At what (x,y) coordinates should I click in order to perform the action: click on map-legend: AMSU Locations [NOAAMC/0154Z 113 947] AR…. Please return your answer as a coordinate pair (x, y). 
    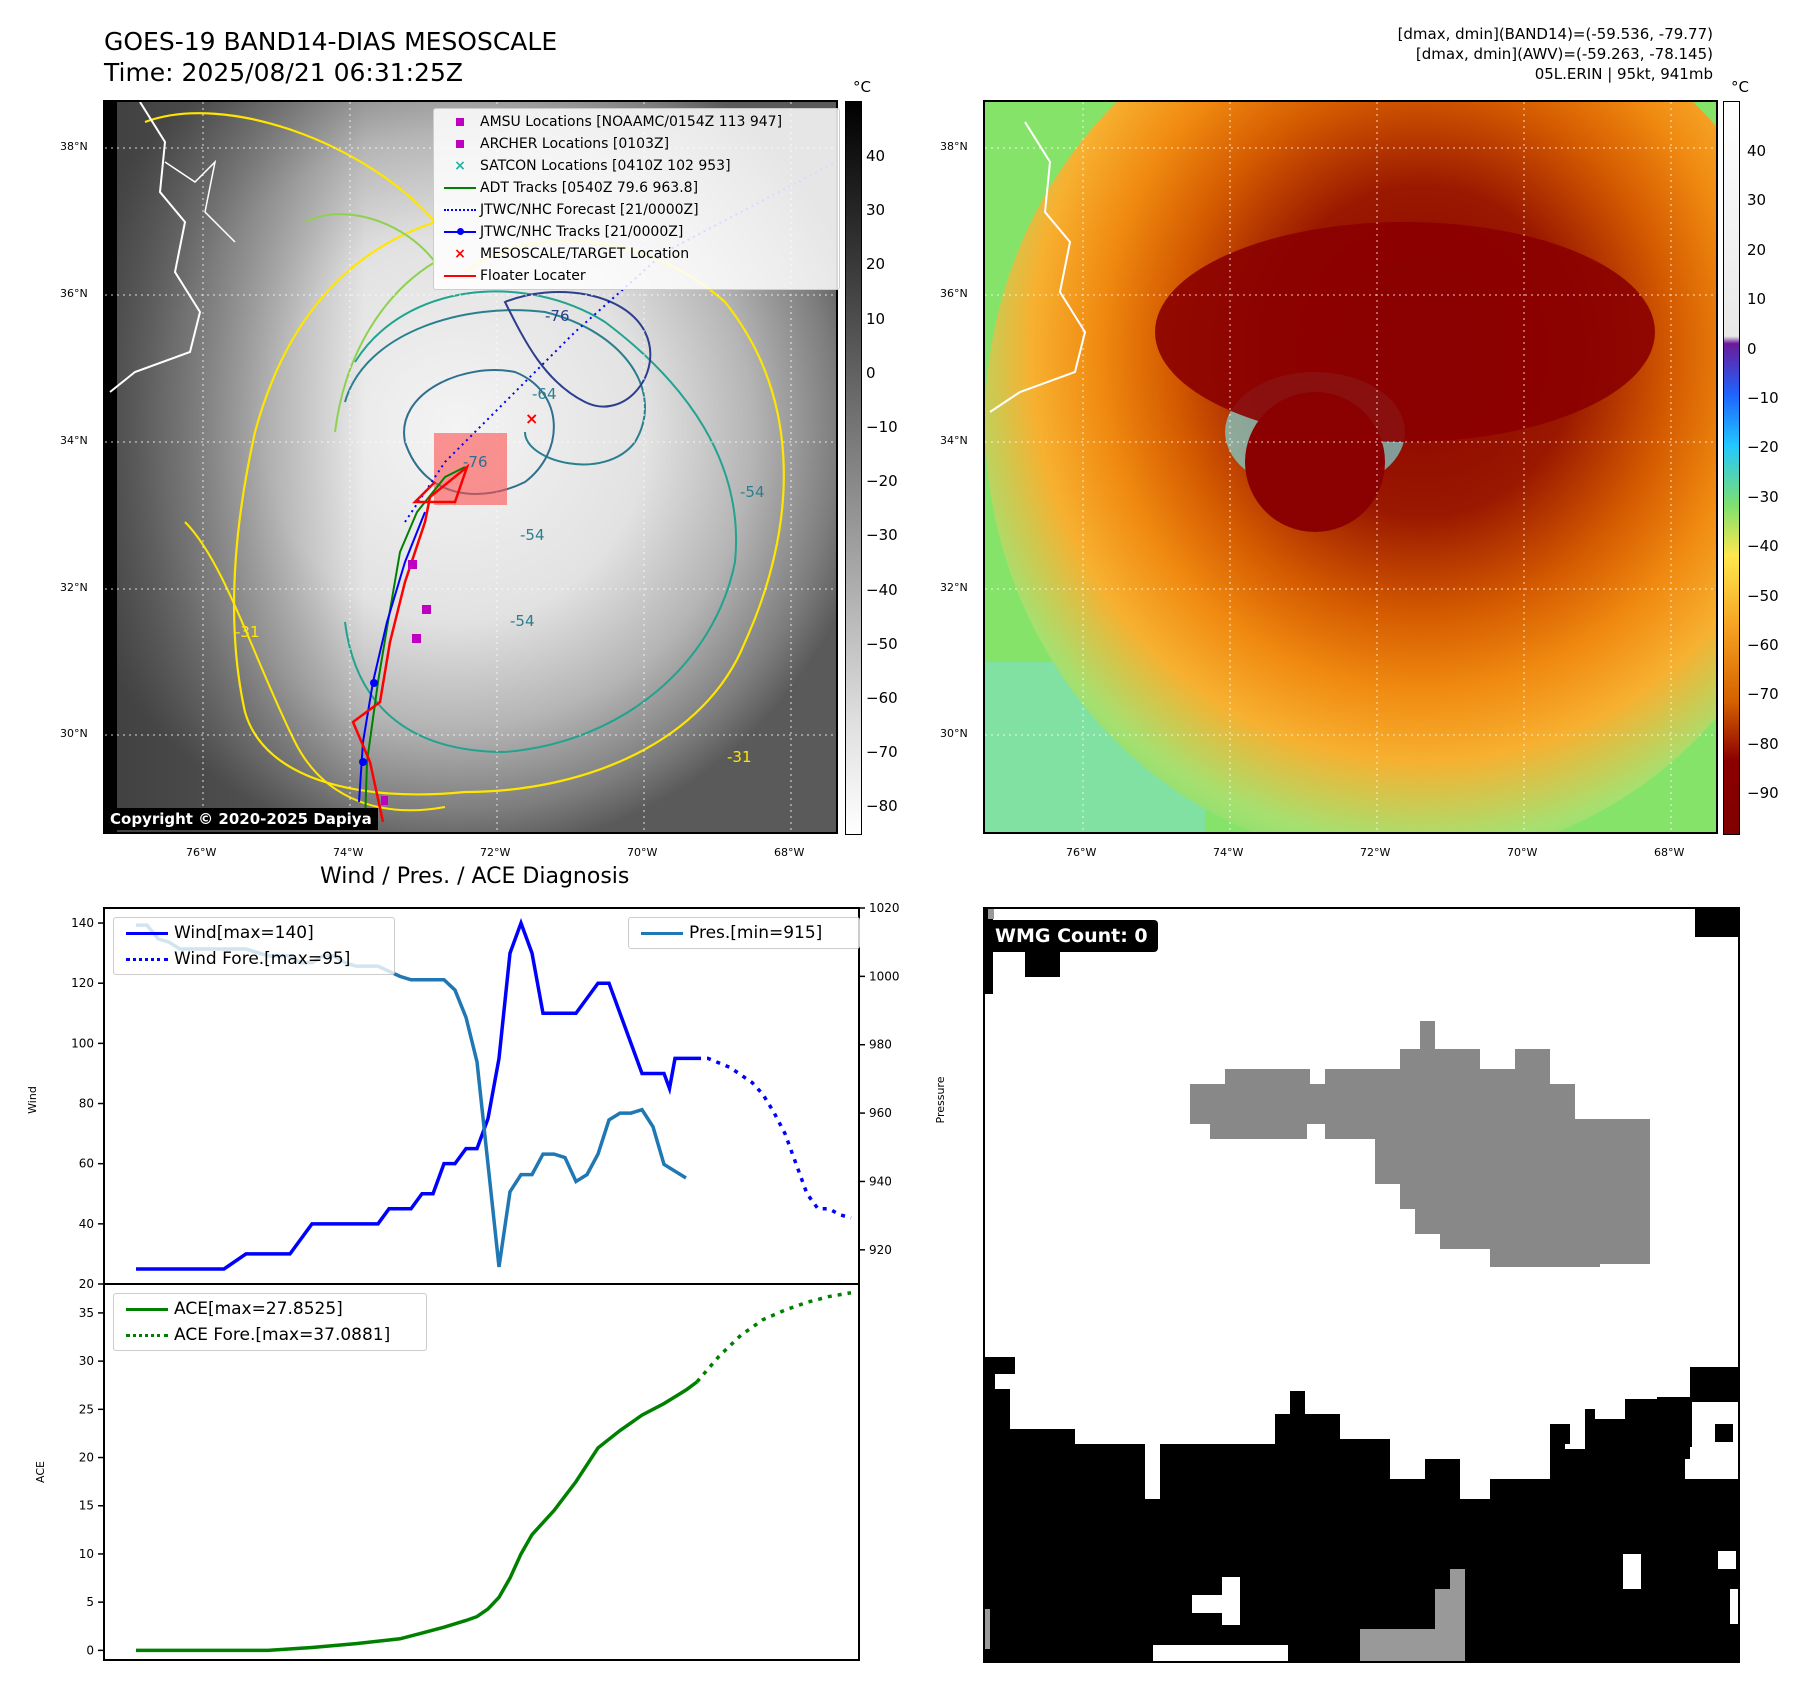
    Looking at the image, I should click on (636, 199).